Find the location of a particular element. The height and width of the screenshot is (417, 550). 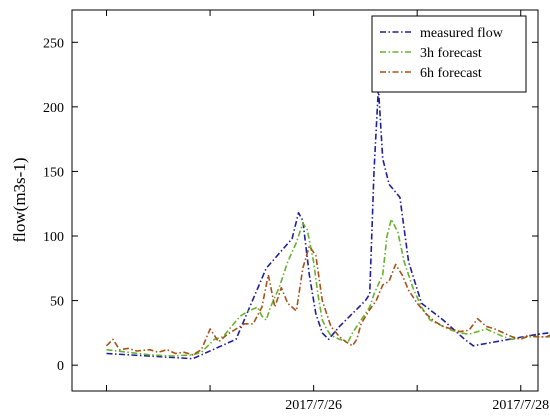

legend-items: measured flow 3h forecast 6h forecast is located at coordinates (442, 53).